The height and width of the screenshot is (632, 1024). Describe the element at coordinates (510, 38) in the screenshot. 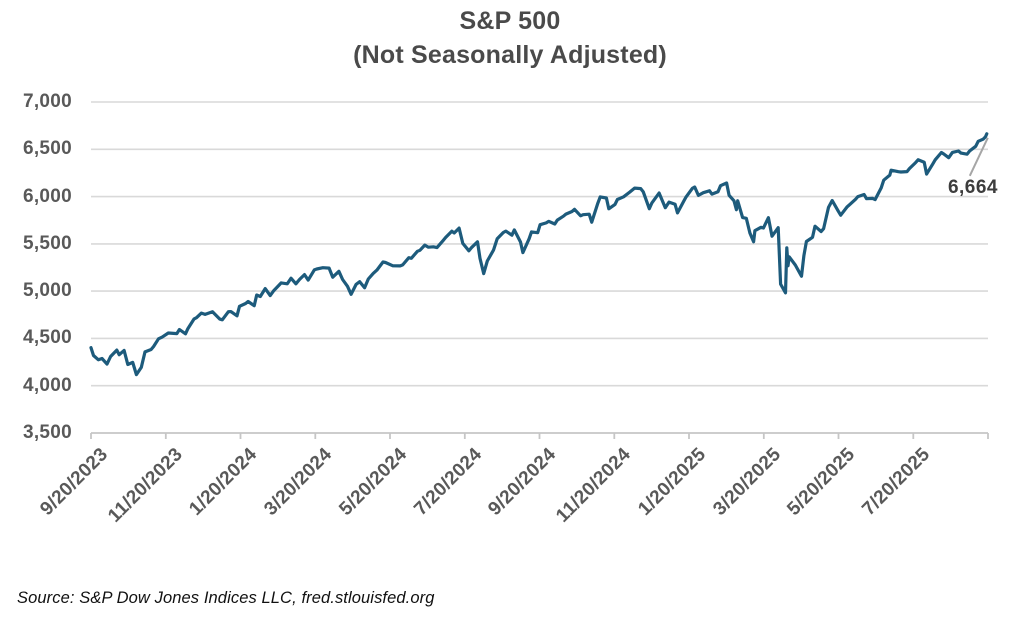

I see `title-block: S&P 500 (Not Seasonally Adjusted)` at that location.